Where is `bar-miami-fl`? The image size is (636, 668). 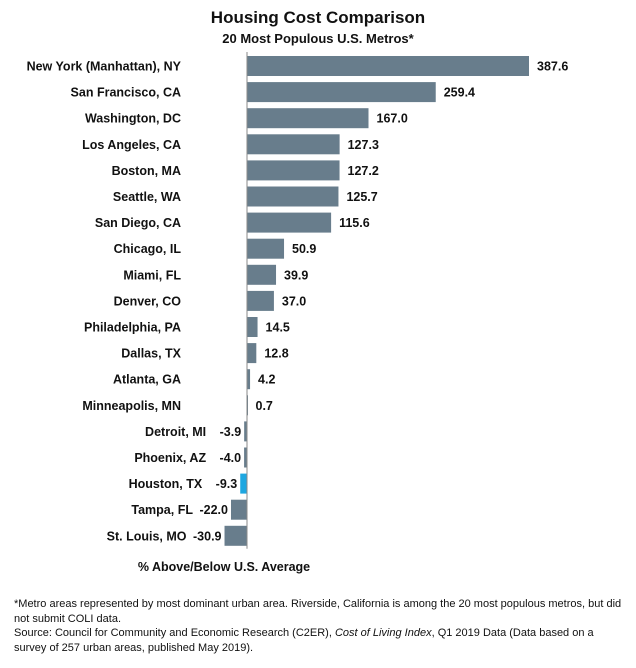
bar-miami-fl is located at coordinates (262, 274).